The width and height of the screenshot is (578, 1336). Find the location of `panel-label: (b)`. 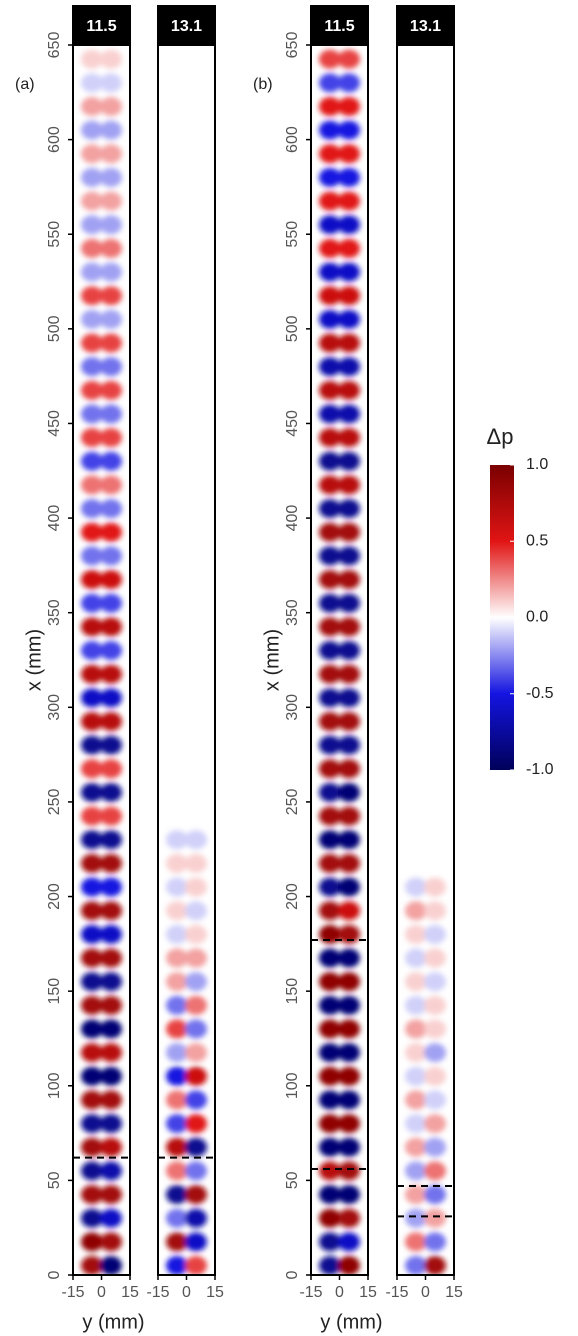

panel-label: (b) is located at coordinates (263, 84).